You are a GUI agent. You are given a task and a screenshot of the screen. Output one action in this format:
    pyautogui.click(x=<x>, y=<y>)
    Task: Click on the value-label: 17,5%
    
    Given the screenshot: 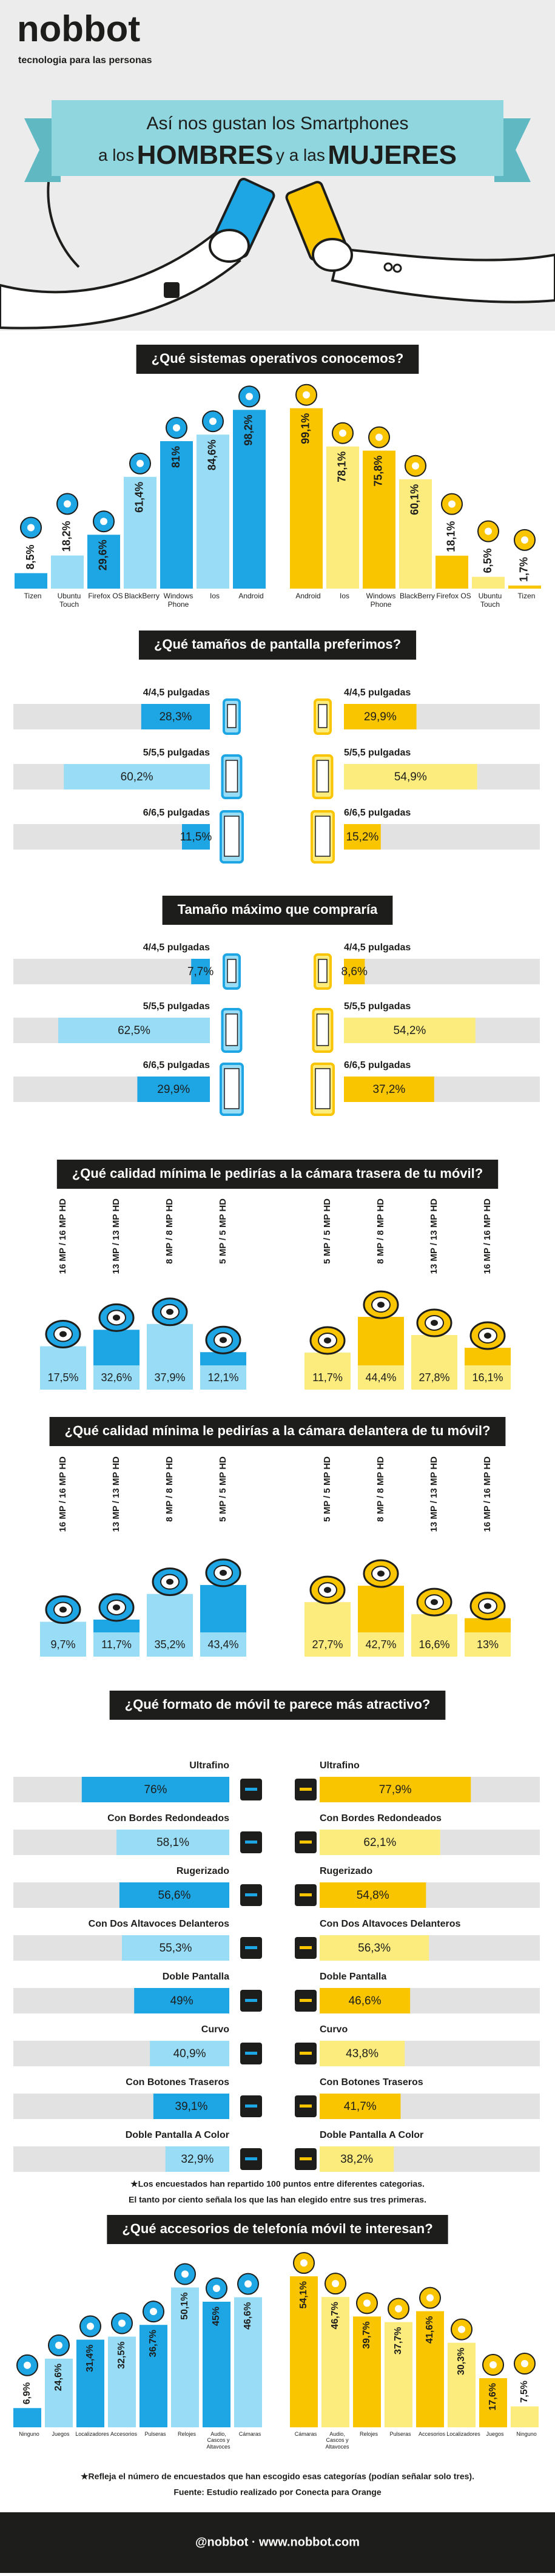 What is the action you would take?
    pyautogui.click(x=63, y=1377)
    